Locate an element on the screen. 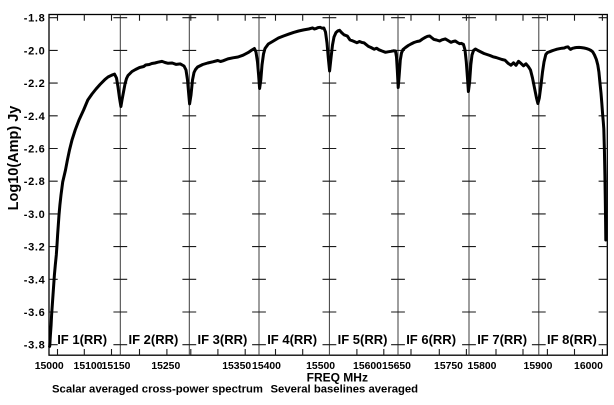 This screenshot has height=405, width=614. svg-text: IF 6(RR) is located at coordinates (431, 339).